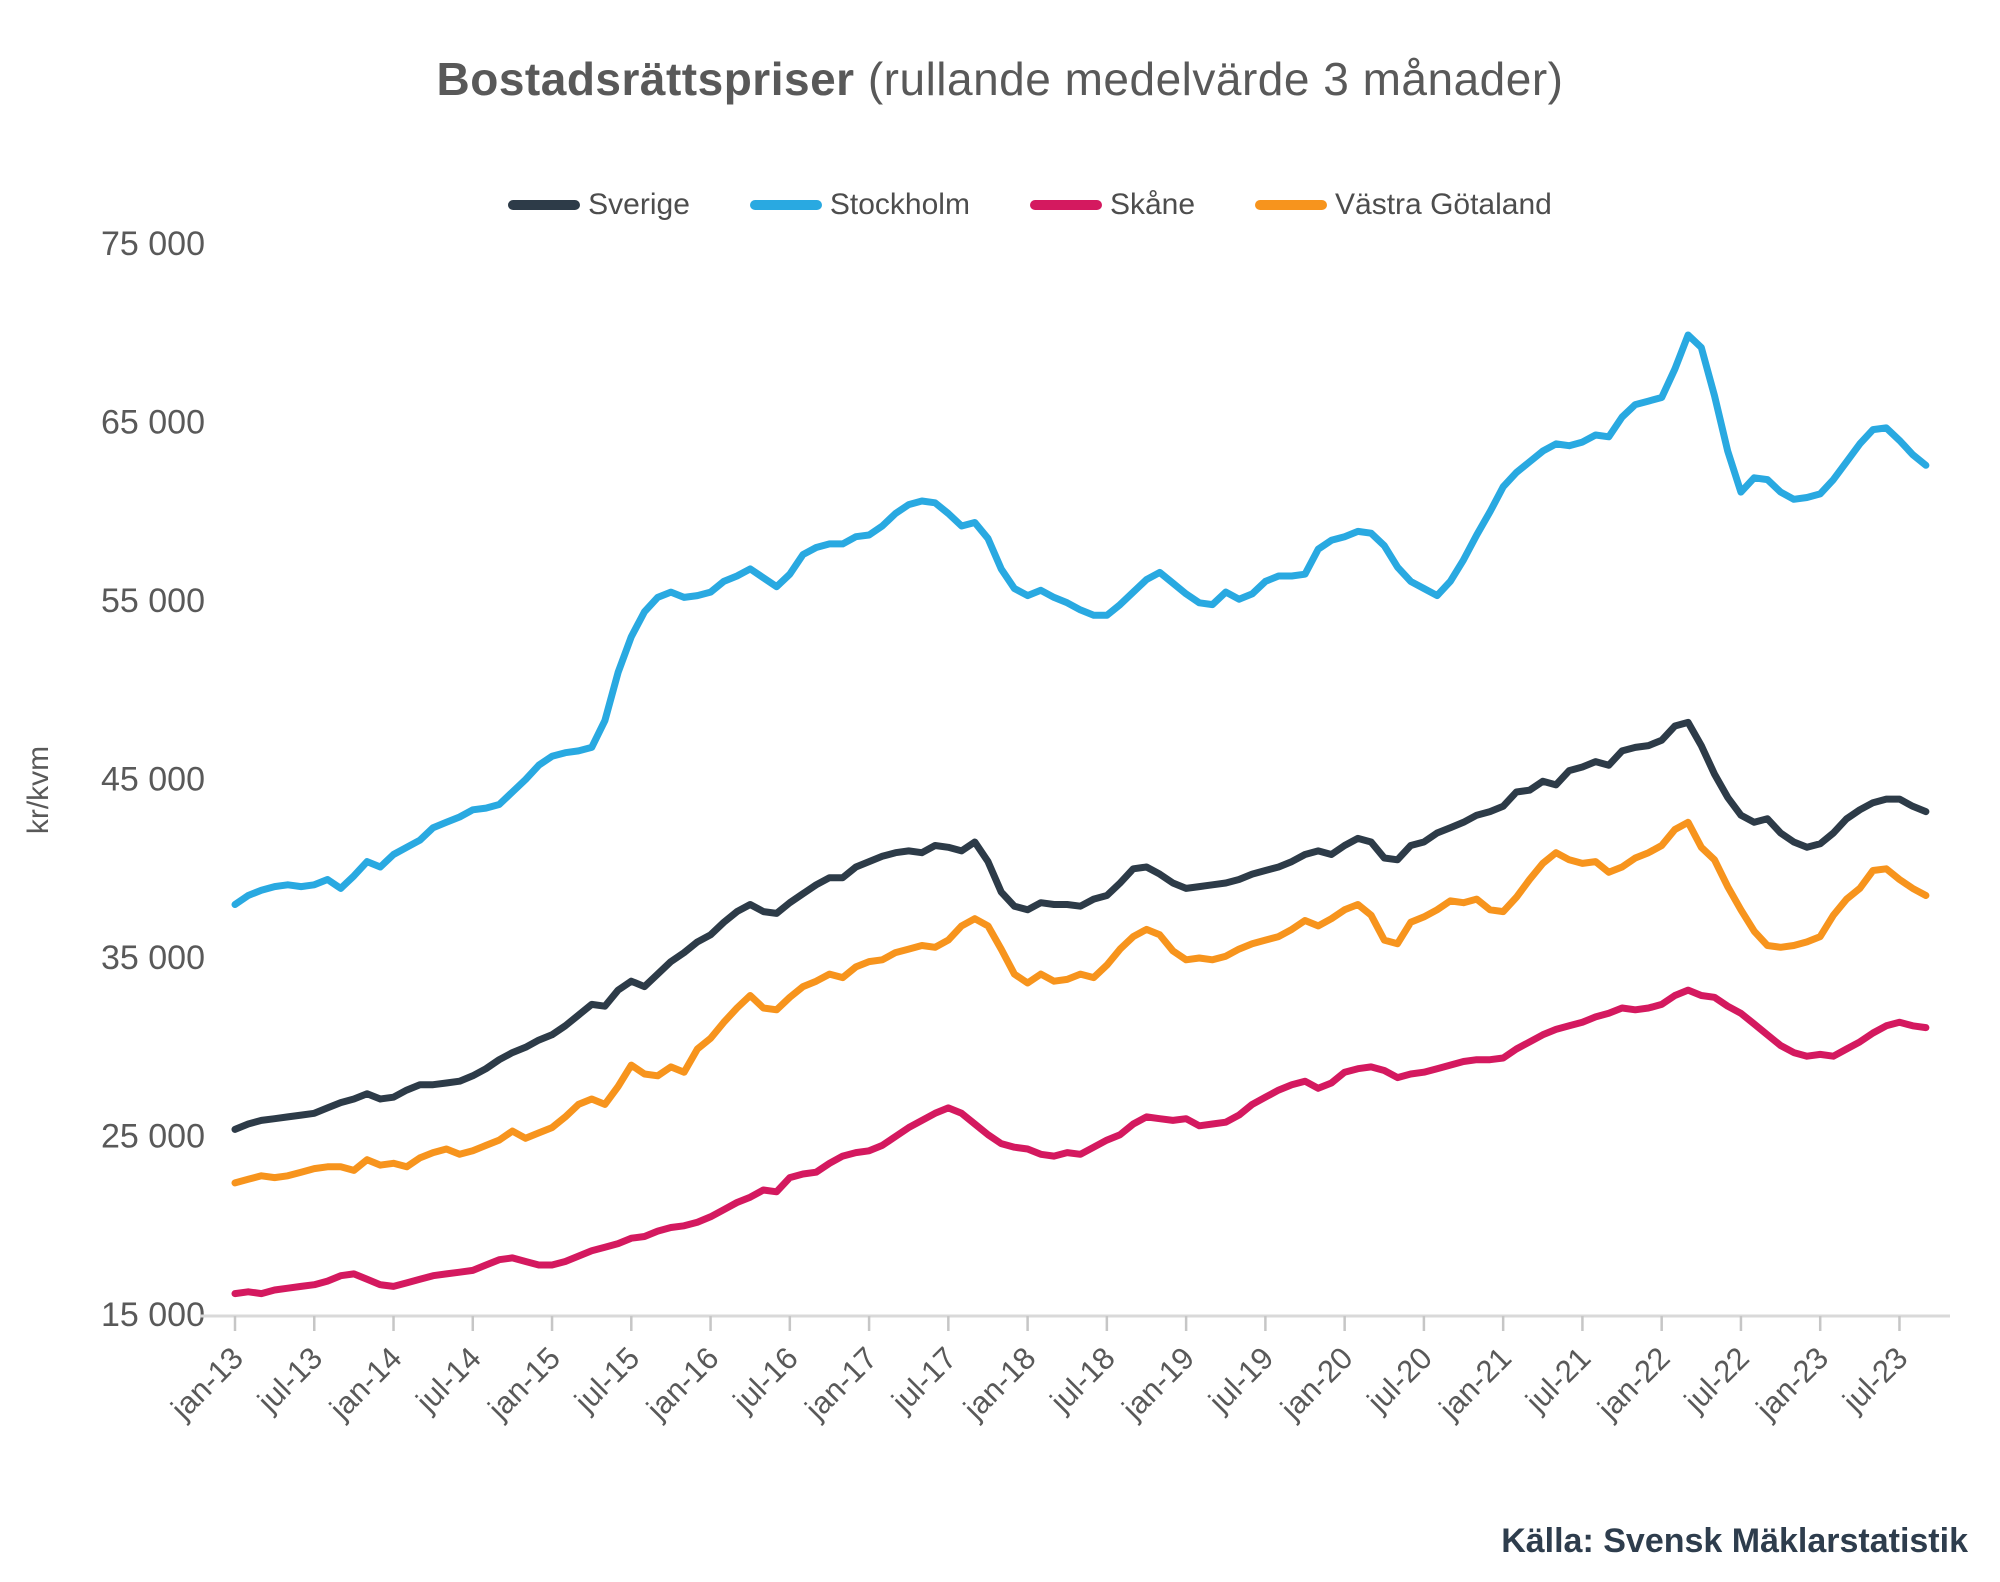 The image size is (2000, 1582). Describe the element at coordinates (1443, 204) in the screenshot. I see `legend-label: Västra Götaland` at that location.